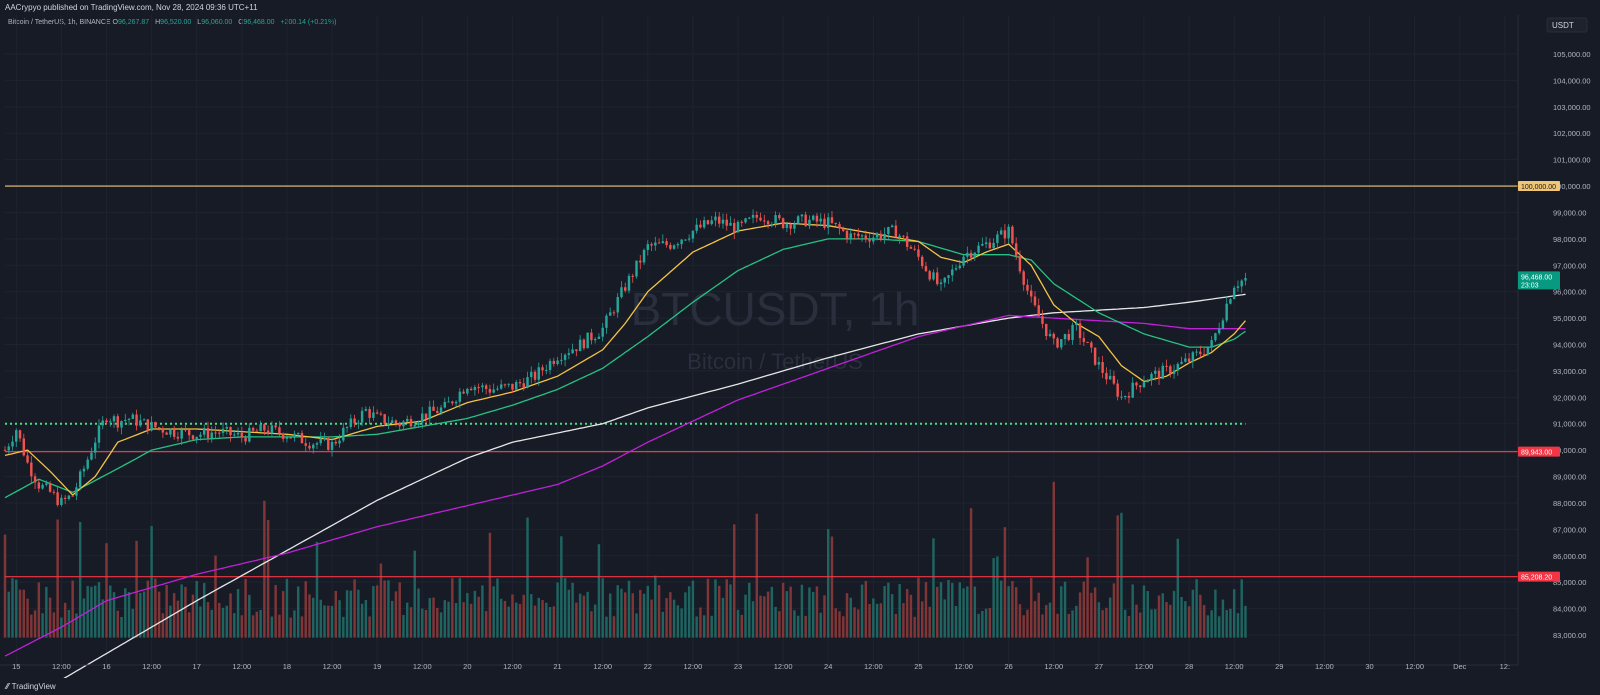 The image size is (1600, 695). Describe the element at coordinates (33, 686) in the screenshot. I see `footer-logo-text: TradingView` at that location.